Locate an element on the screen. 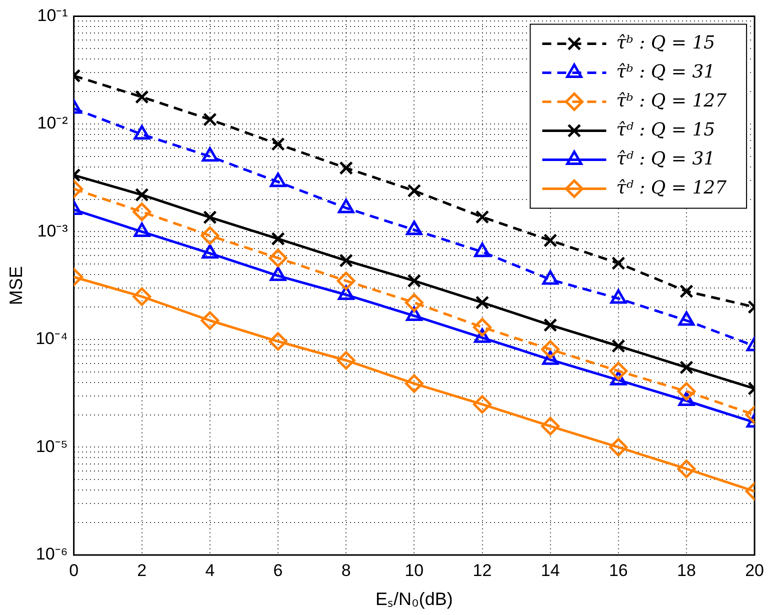  x-tick-label: 2 is located at coordinates (142, 570).